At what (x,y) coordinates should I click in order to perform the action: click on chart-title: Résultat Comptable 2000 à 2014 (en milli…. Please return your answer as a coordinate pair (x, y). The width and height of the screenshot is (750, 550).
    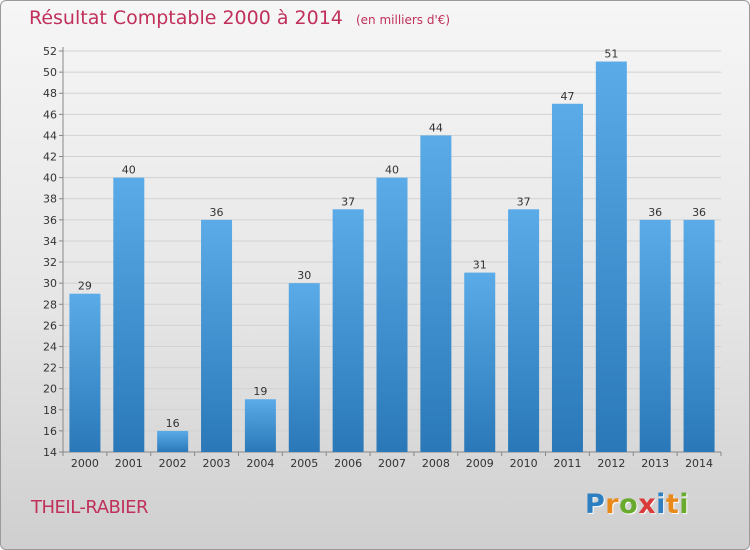
    Looking at the image, I should click on (239, 18).